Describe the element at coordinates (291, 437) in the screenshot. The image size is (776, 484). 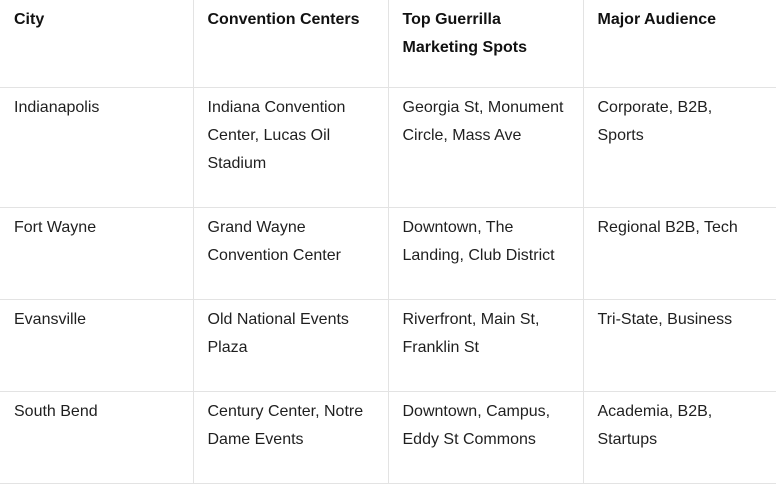
I see `cell-convention-centers: Century Center, Notre Dame Events` at that location.